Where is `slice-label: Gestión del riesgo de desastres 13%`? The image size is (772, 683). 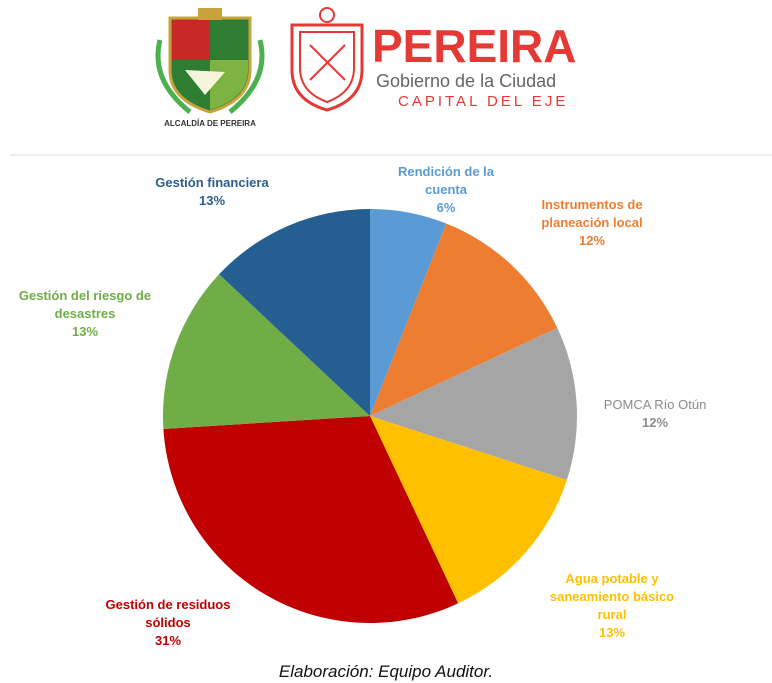 slice-label: Gestión del riesgo de desastres 13% is located at coordinates (85, 314).